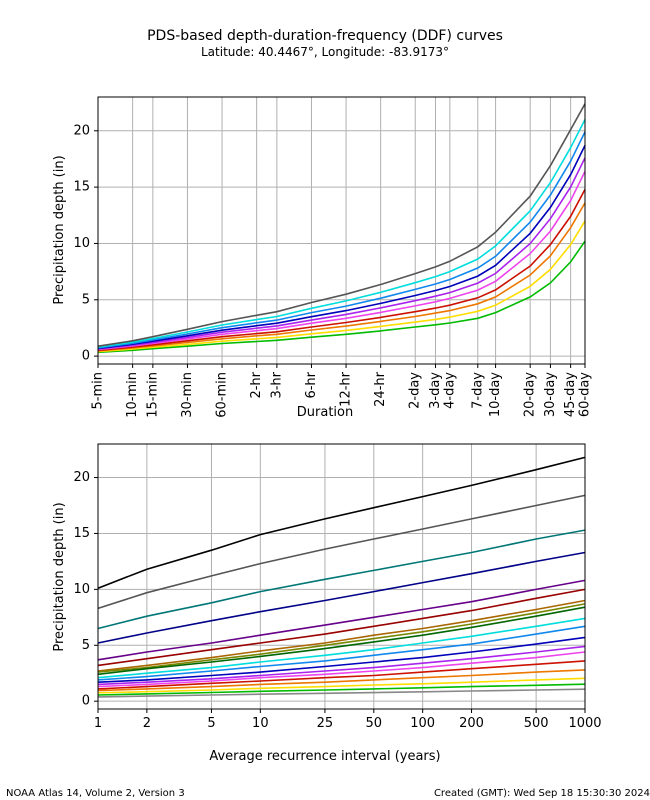 The width and height of the screenshot is (650, 800). What do you see at coordinates (471, 723) in the screenshot?
I see `bottom-x-tick-label: 200` at bounding box center [471, 723].